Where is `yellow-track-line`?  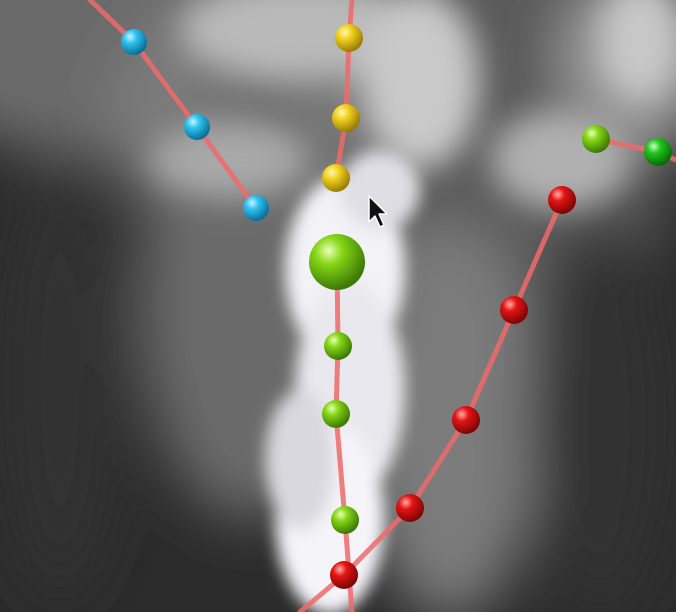 yellow-track-line is located at coordinates (344, 90).